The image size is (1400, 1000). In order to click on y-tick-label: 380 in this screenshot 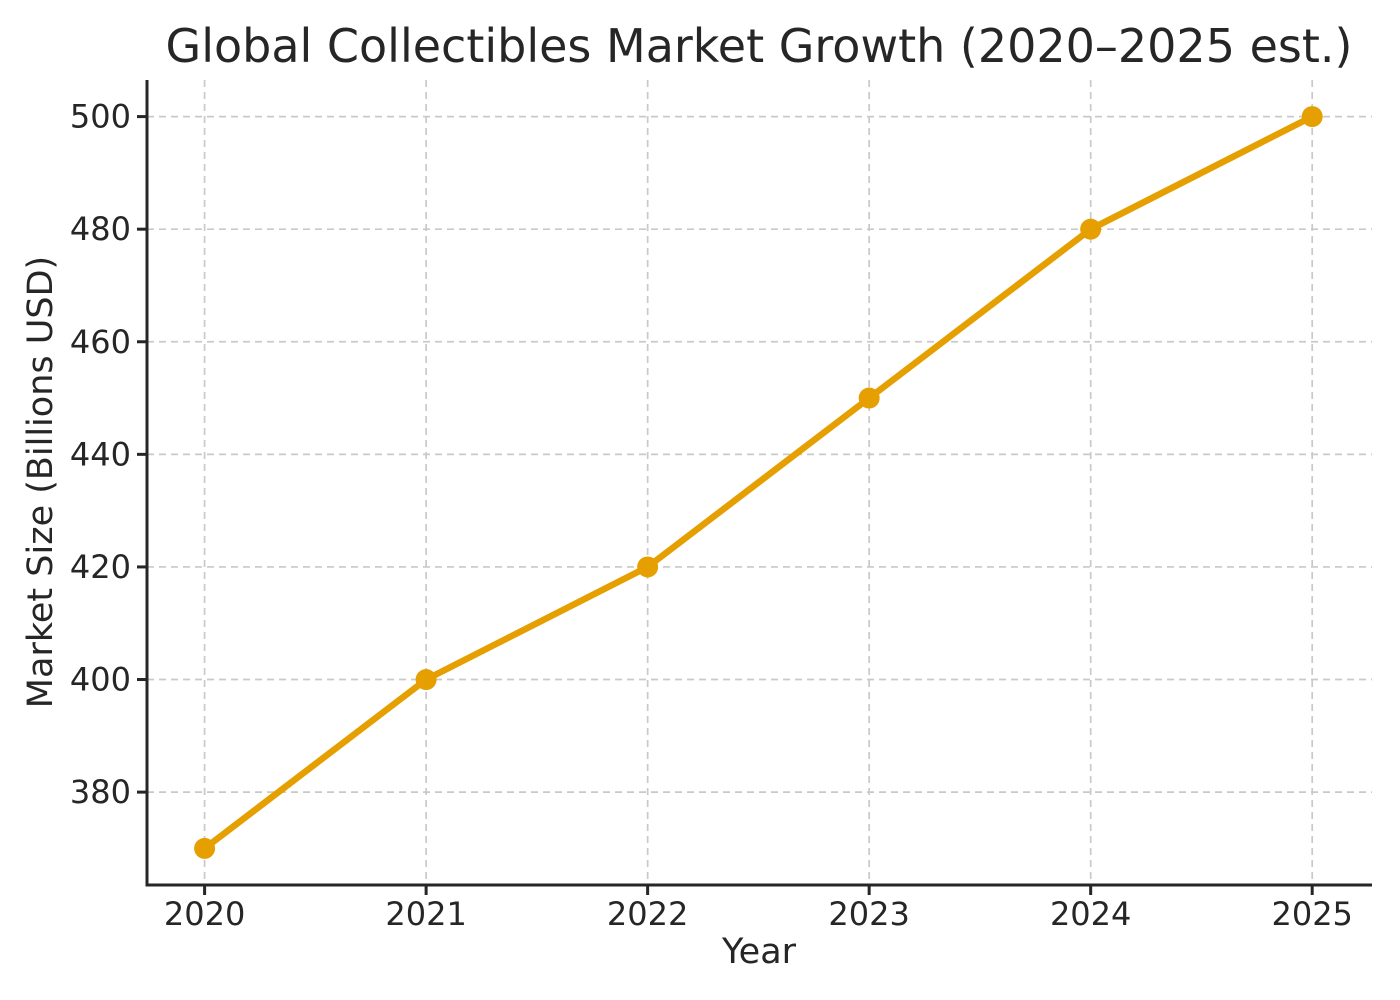, I will do `click(100, 792)`.